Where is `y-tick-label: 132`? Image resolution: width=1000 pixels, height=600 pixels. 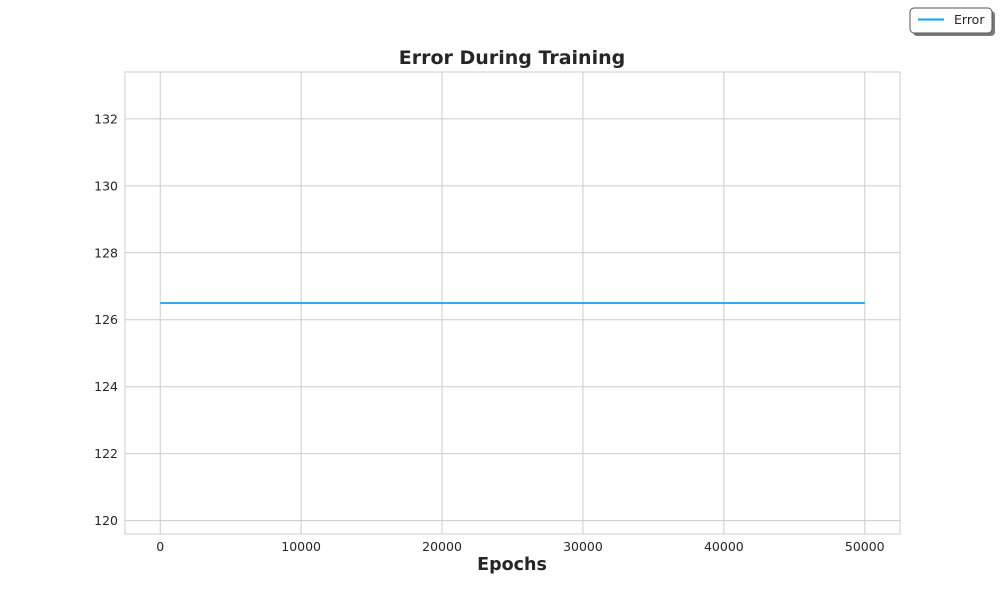
y-tick-label: 132 is located at coordinates (106, 118).